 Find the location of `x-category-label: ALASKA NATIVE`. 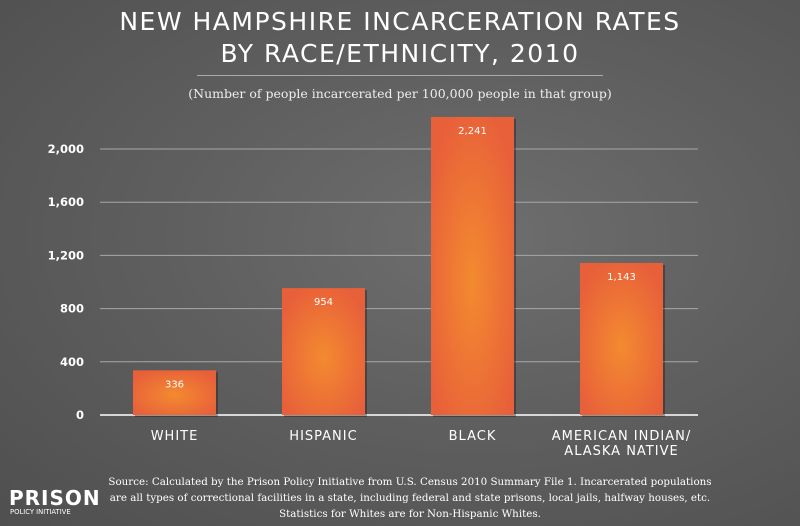

x-category-label: ALASKA NATIVE is located at coordinates (621, 451).